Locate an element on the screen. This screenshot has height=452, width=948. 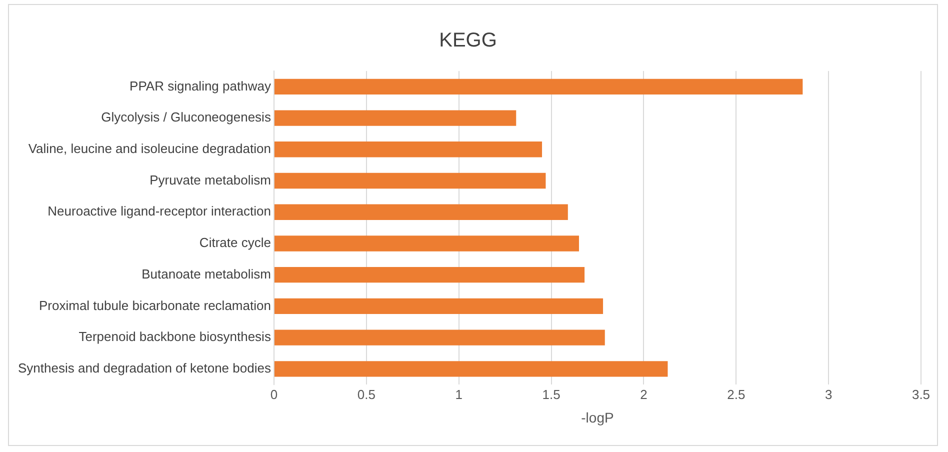
y-tick-label: PPAR signaling pathway is located at coordinates (201, 86).